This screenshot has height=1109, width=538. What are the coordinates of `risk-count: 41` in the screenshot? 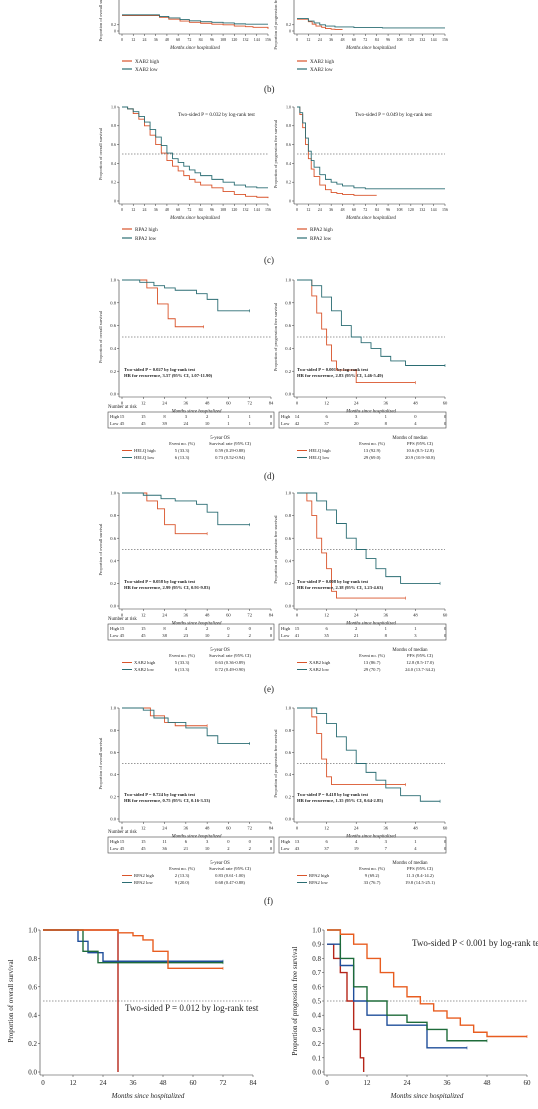 It's located at (297, 635).